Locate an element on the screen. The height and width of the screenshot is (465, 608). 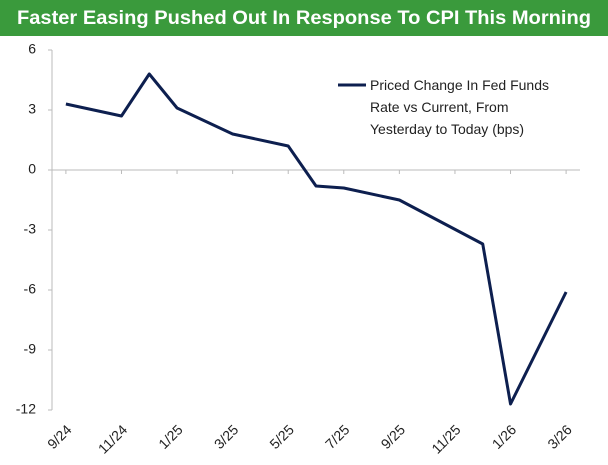
x-tick-label: 3/26 is located at coordinates (559, 436).